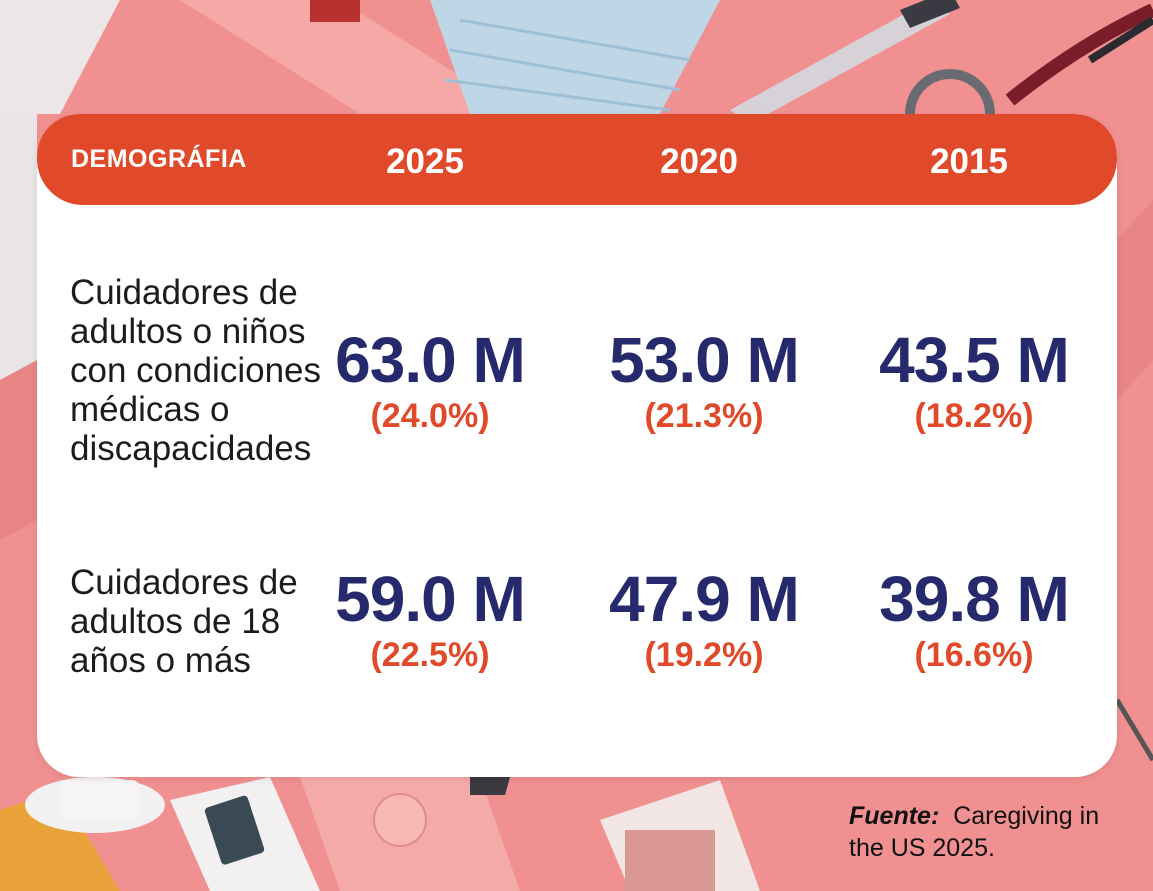 Image resolution: width=1153 pixels, height=891 pixels. I want to click on table-cell: 43.5 M (18.2%), so click(974, 381).